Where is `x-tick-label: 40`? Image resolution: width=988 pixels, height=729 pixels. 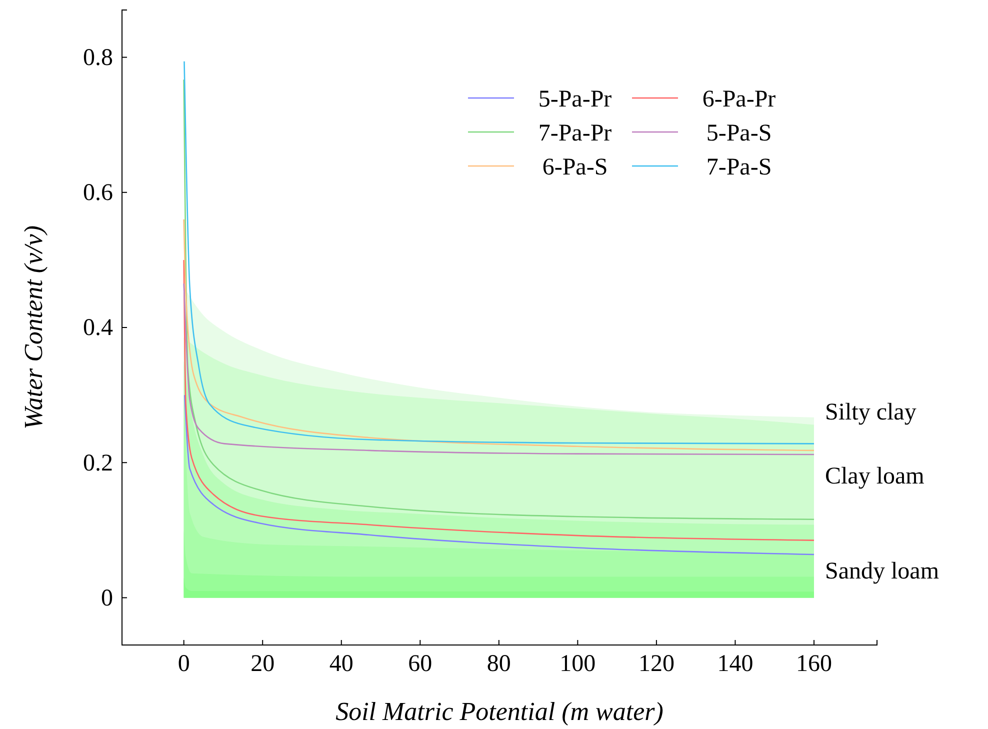 x-tick-label: 40 is located at coordinates (341, 664).